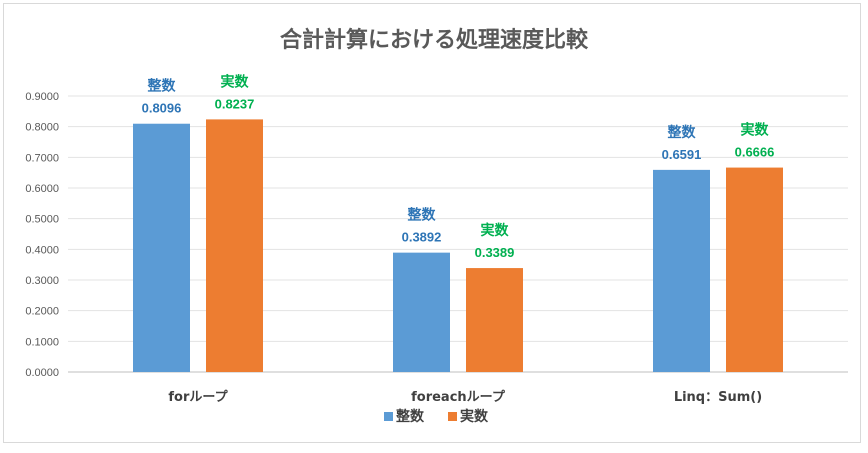 The image size is (868, 453). Describe the element at coordinates (162, 108) in the screenshot. I see `data-label-value: 0.8096` at that location.